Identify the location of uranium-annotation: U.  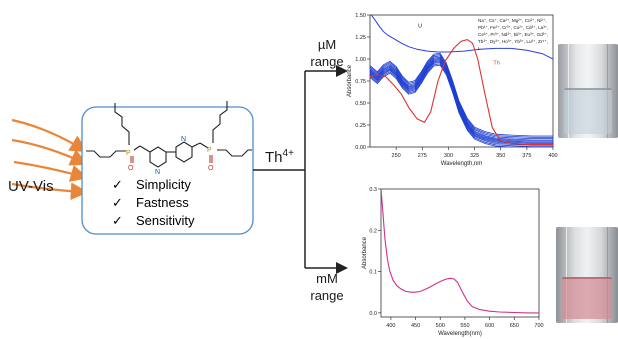
(420, 26).